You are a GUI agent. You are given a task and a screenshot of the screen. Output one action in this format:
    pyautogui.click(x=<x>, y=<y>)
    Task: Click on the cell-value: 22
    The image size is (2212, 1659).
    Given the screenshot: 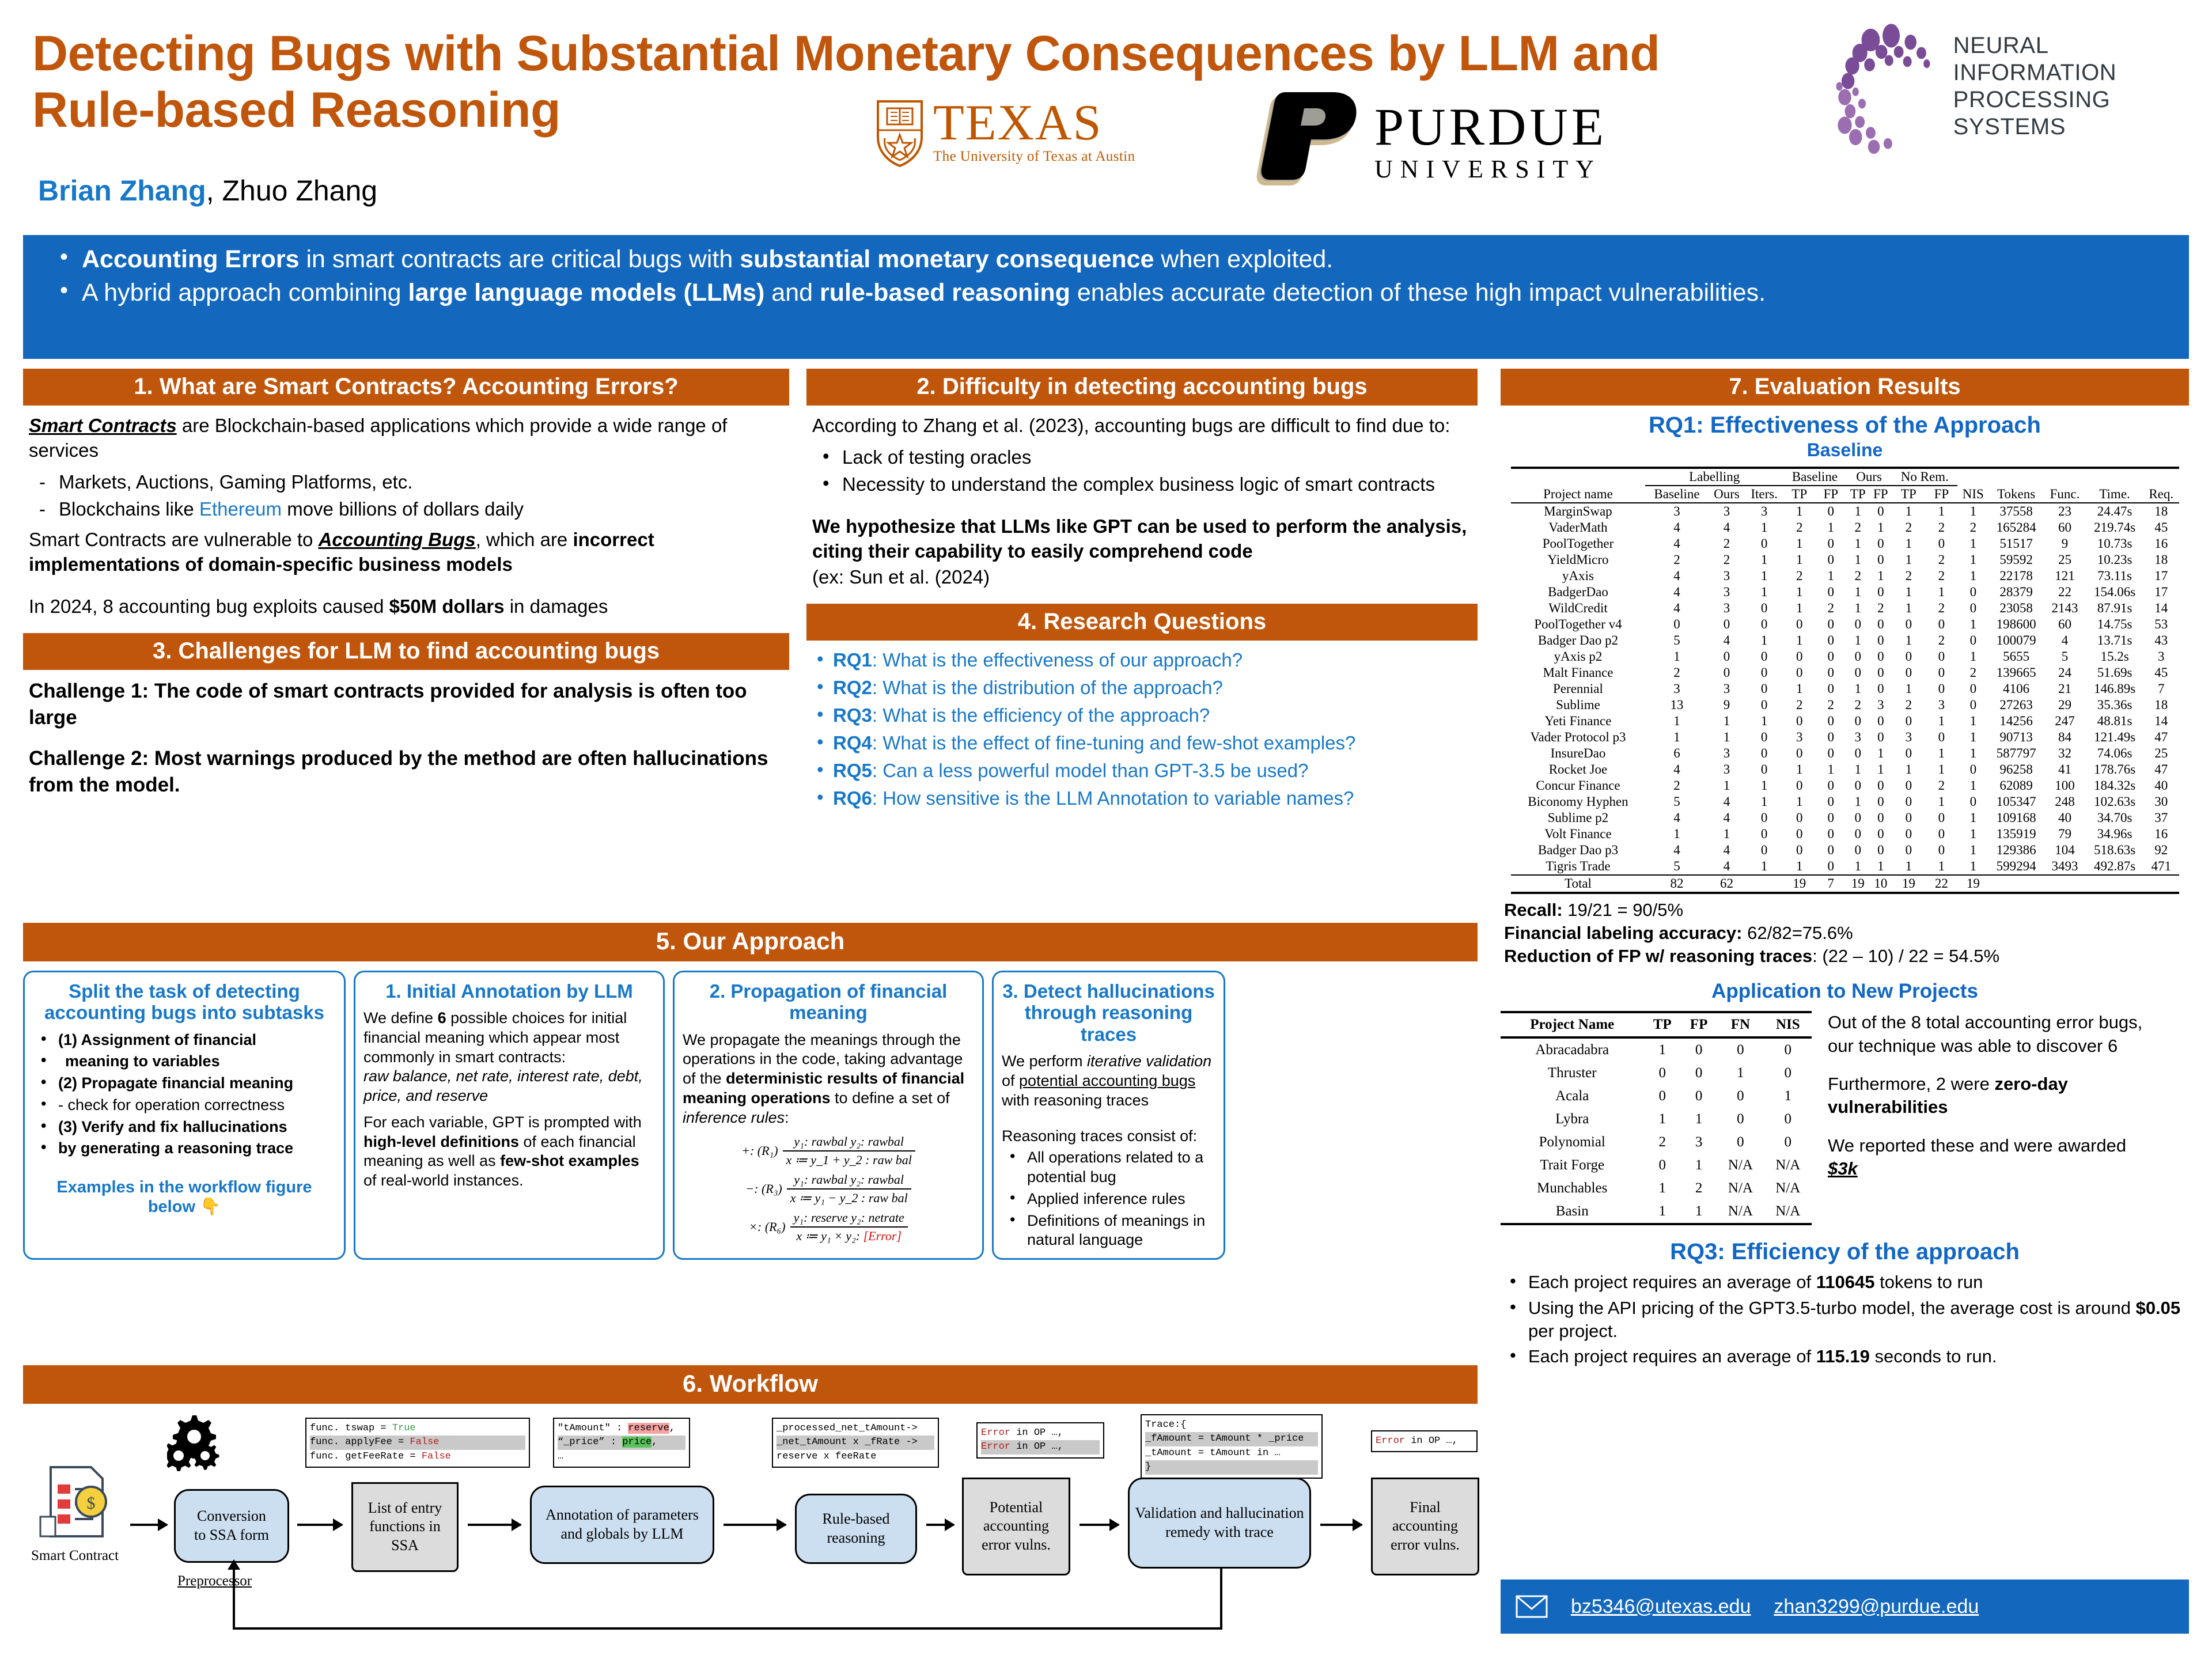 What is the action you would take?
    pyautogui.click(x=2065, y=592)
    